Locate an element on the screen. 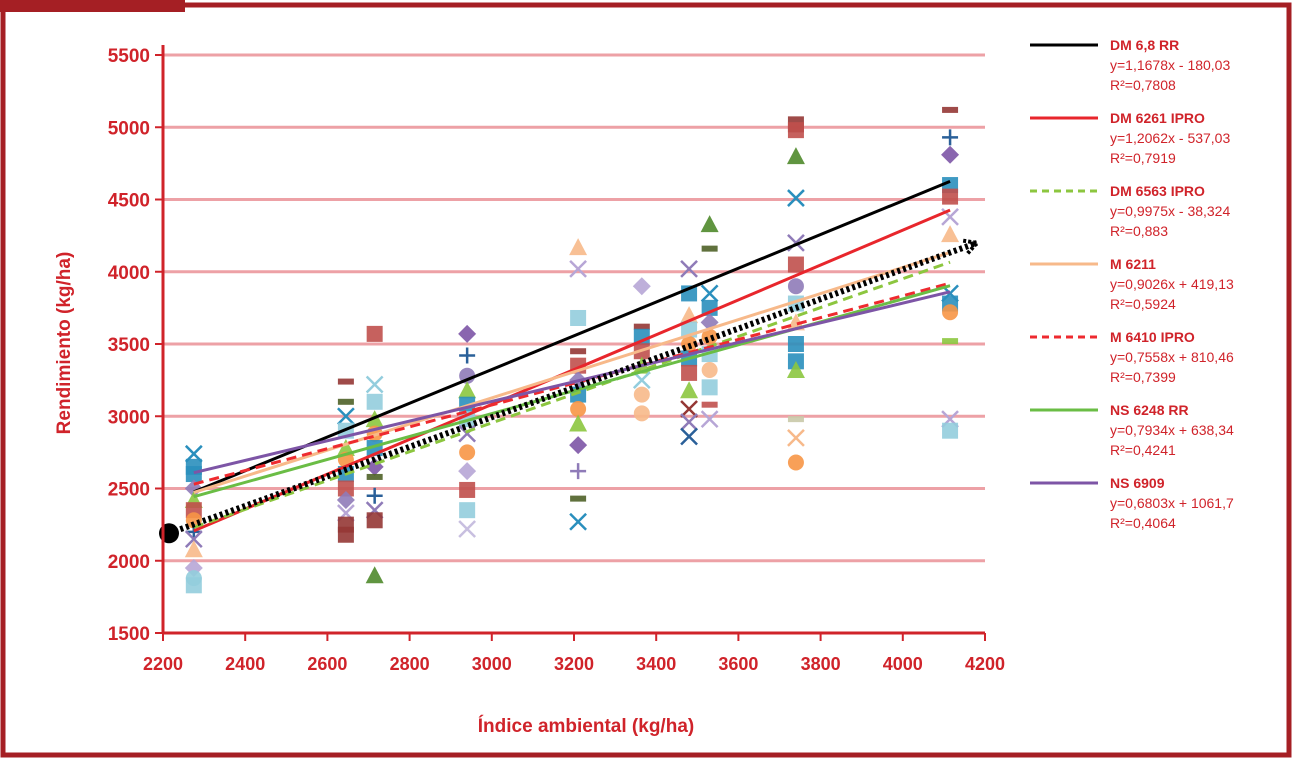  legend-series-name: M 6211 is located at coordinates (1133, 264).